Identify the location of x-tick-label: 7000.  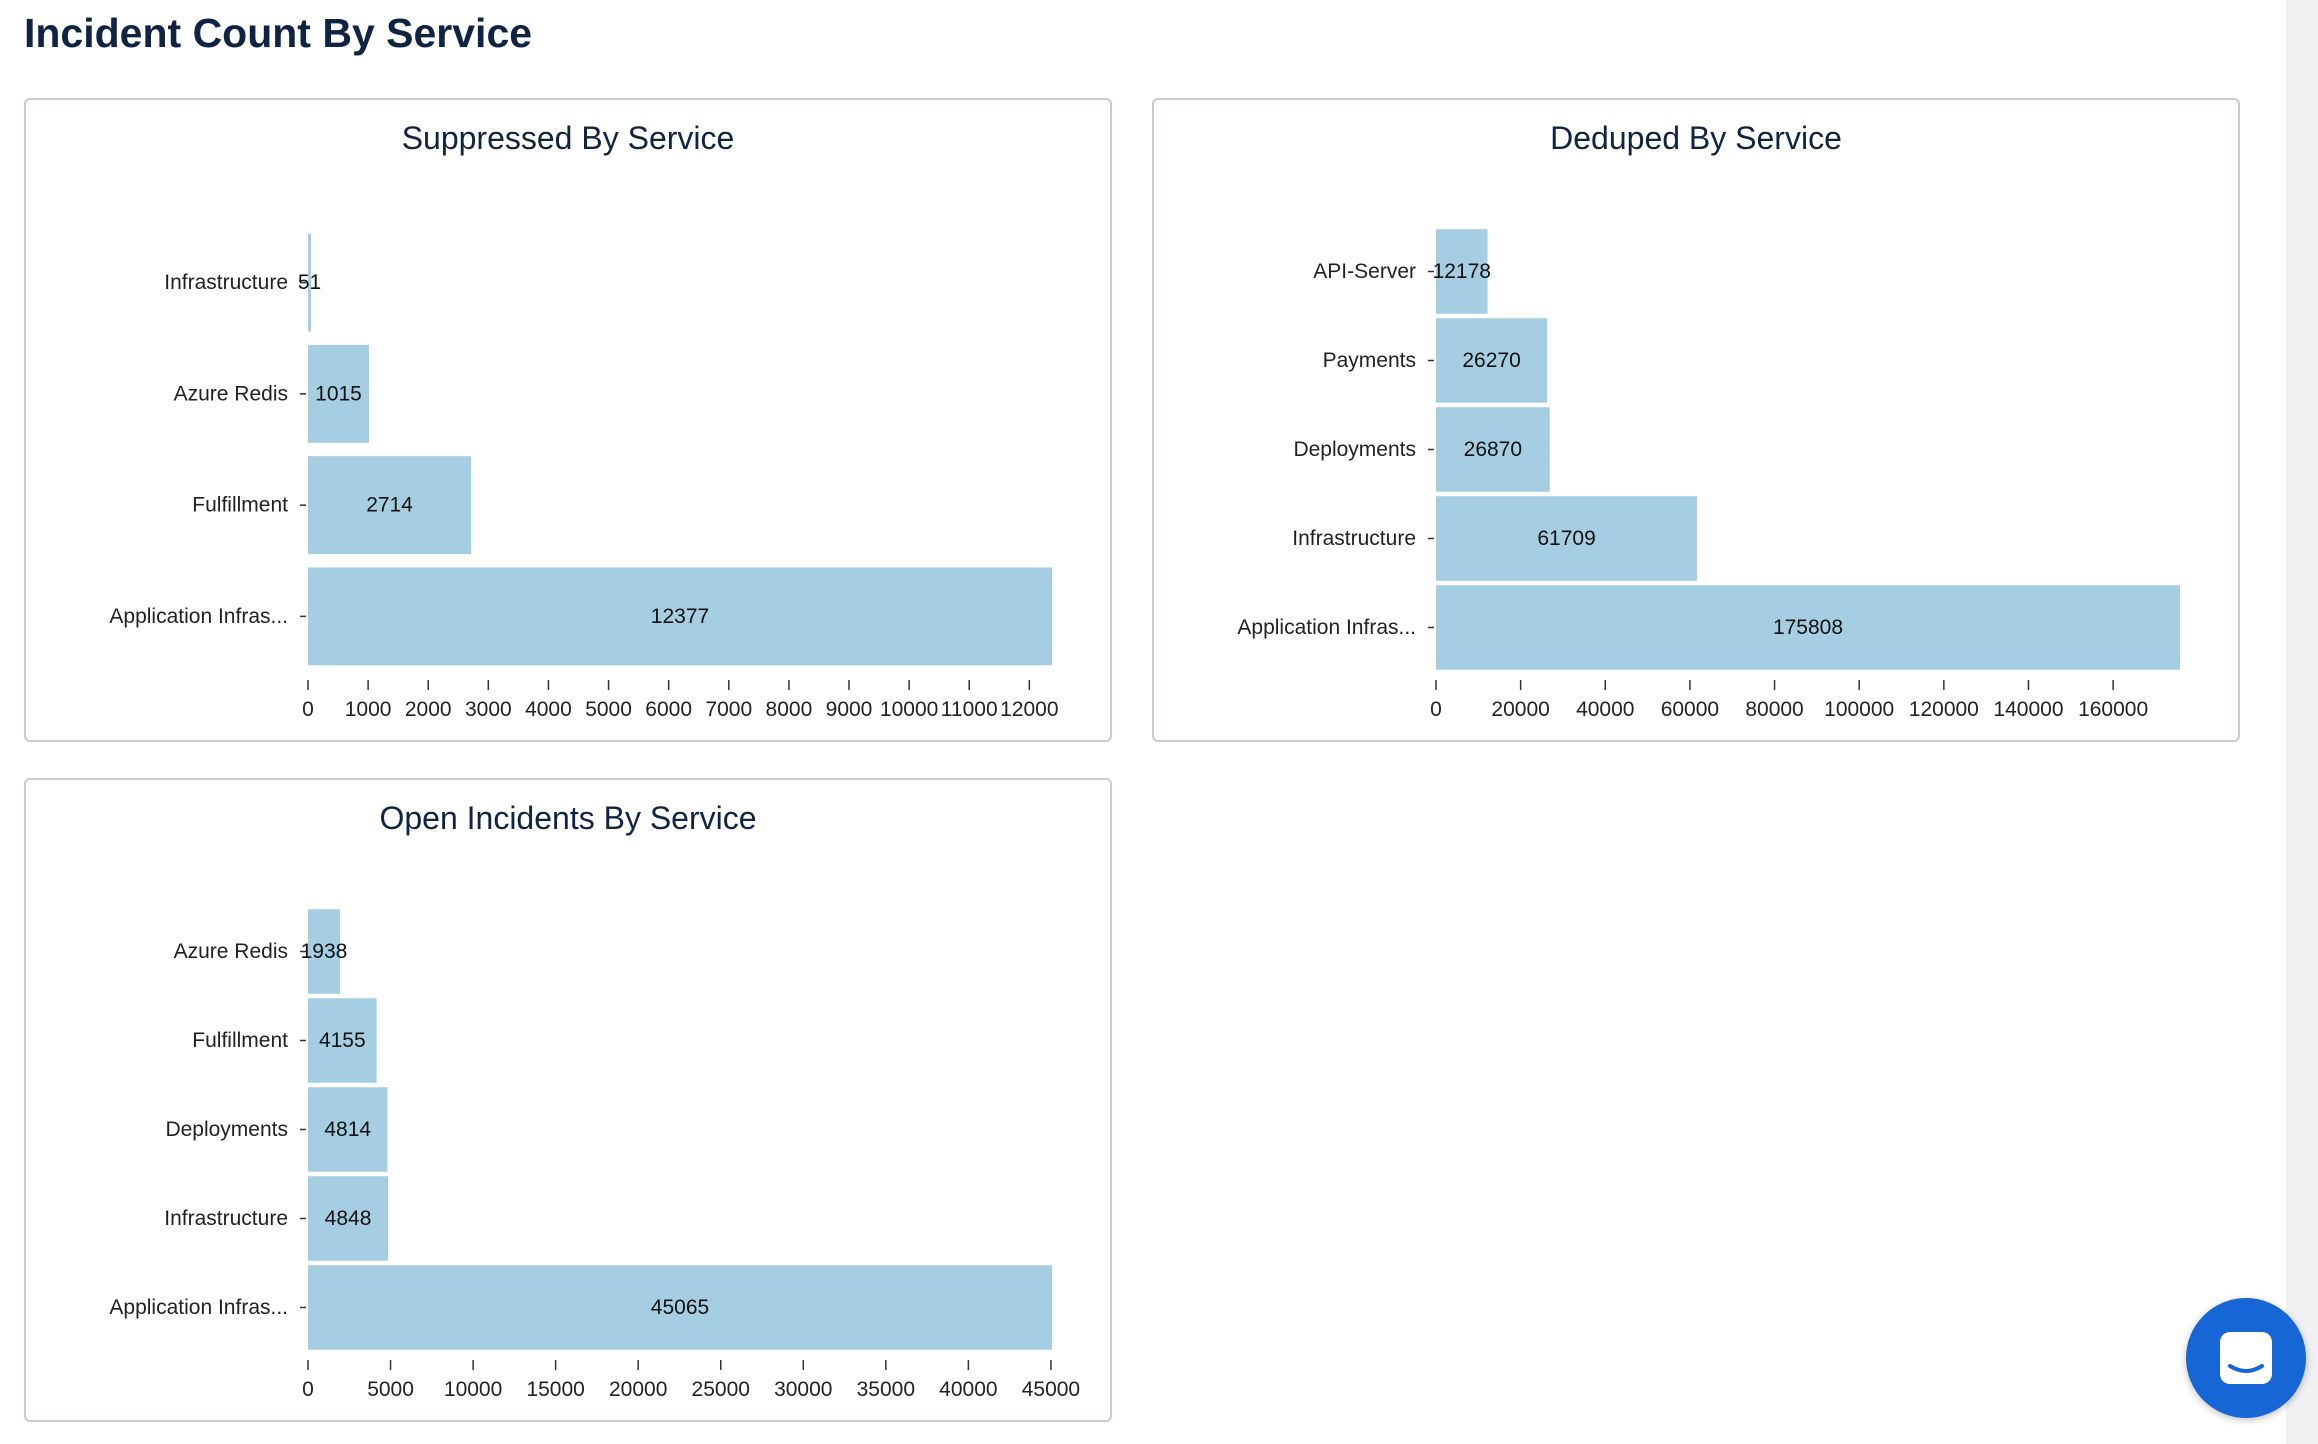
(728, 709).